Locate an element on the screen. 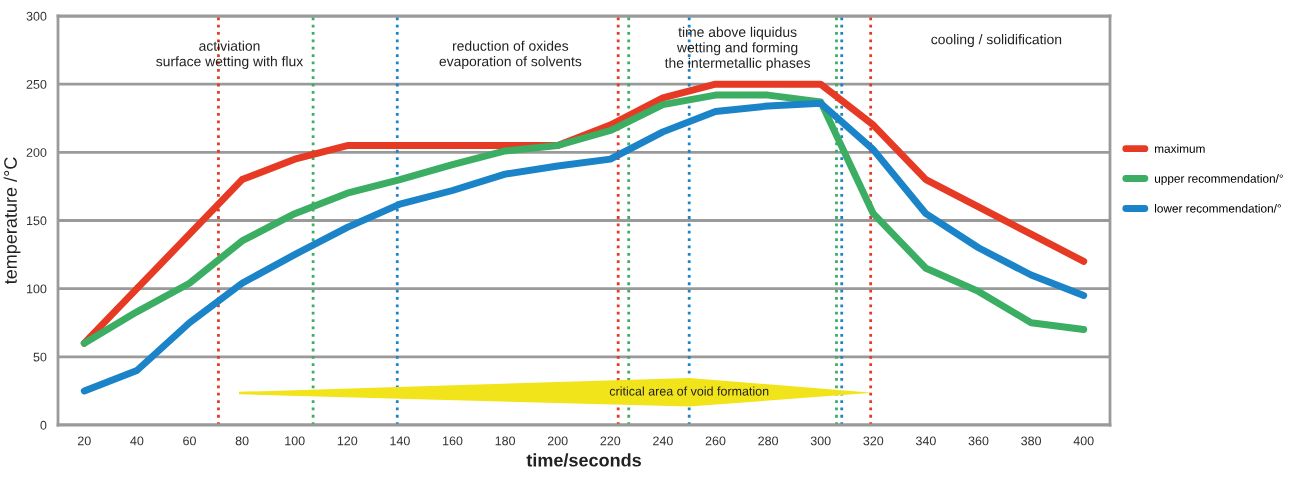 Image resolution: width=1304 pixels, height=480 pixels. x-tick-label: 300 is located at coordinates (820, 441).